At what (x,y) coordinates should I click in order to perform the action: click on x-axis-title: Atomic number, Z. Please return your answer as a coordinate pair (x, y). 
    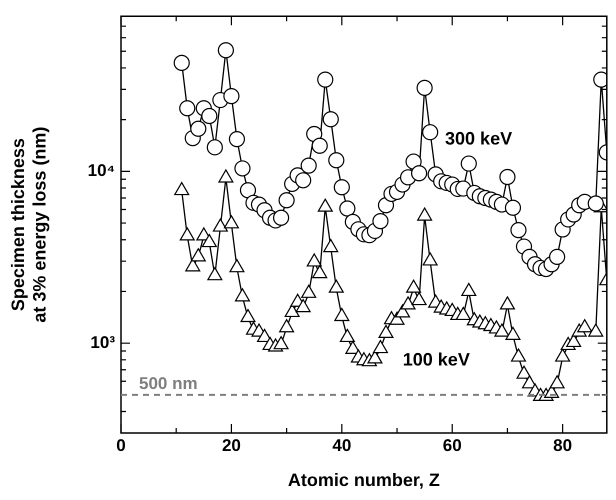
    Looking at the image, I should click on (364, 480).